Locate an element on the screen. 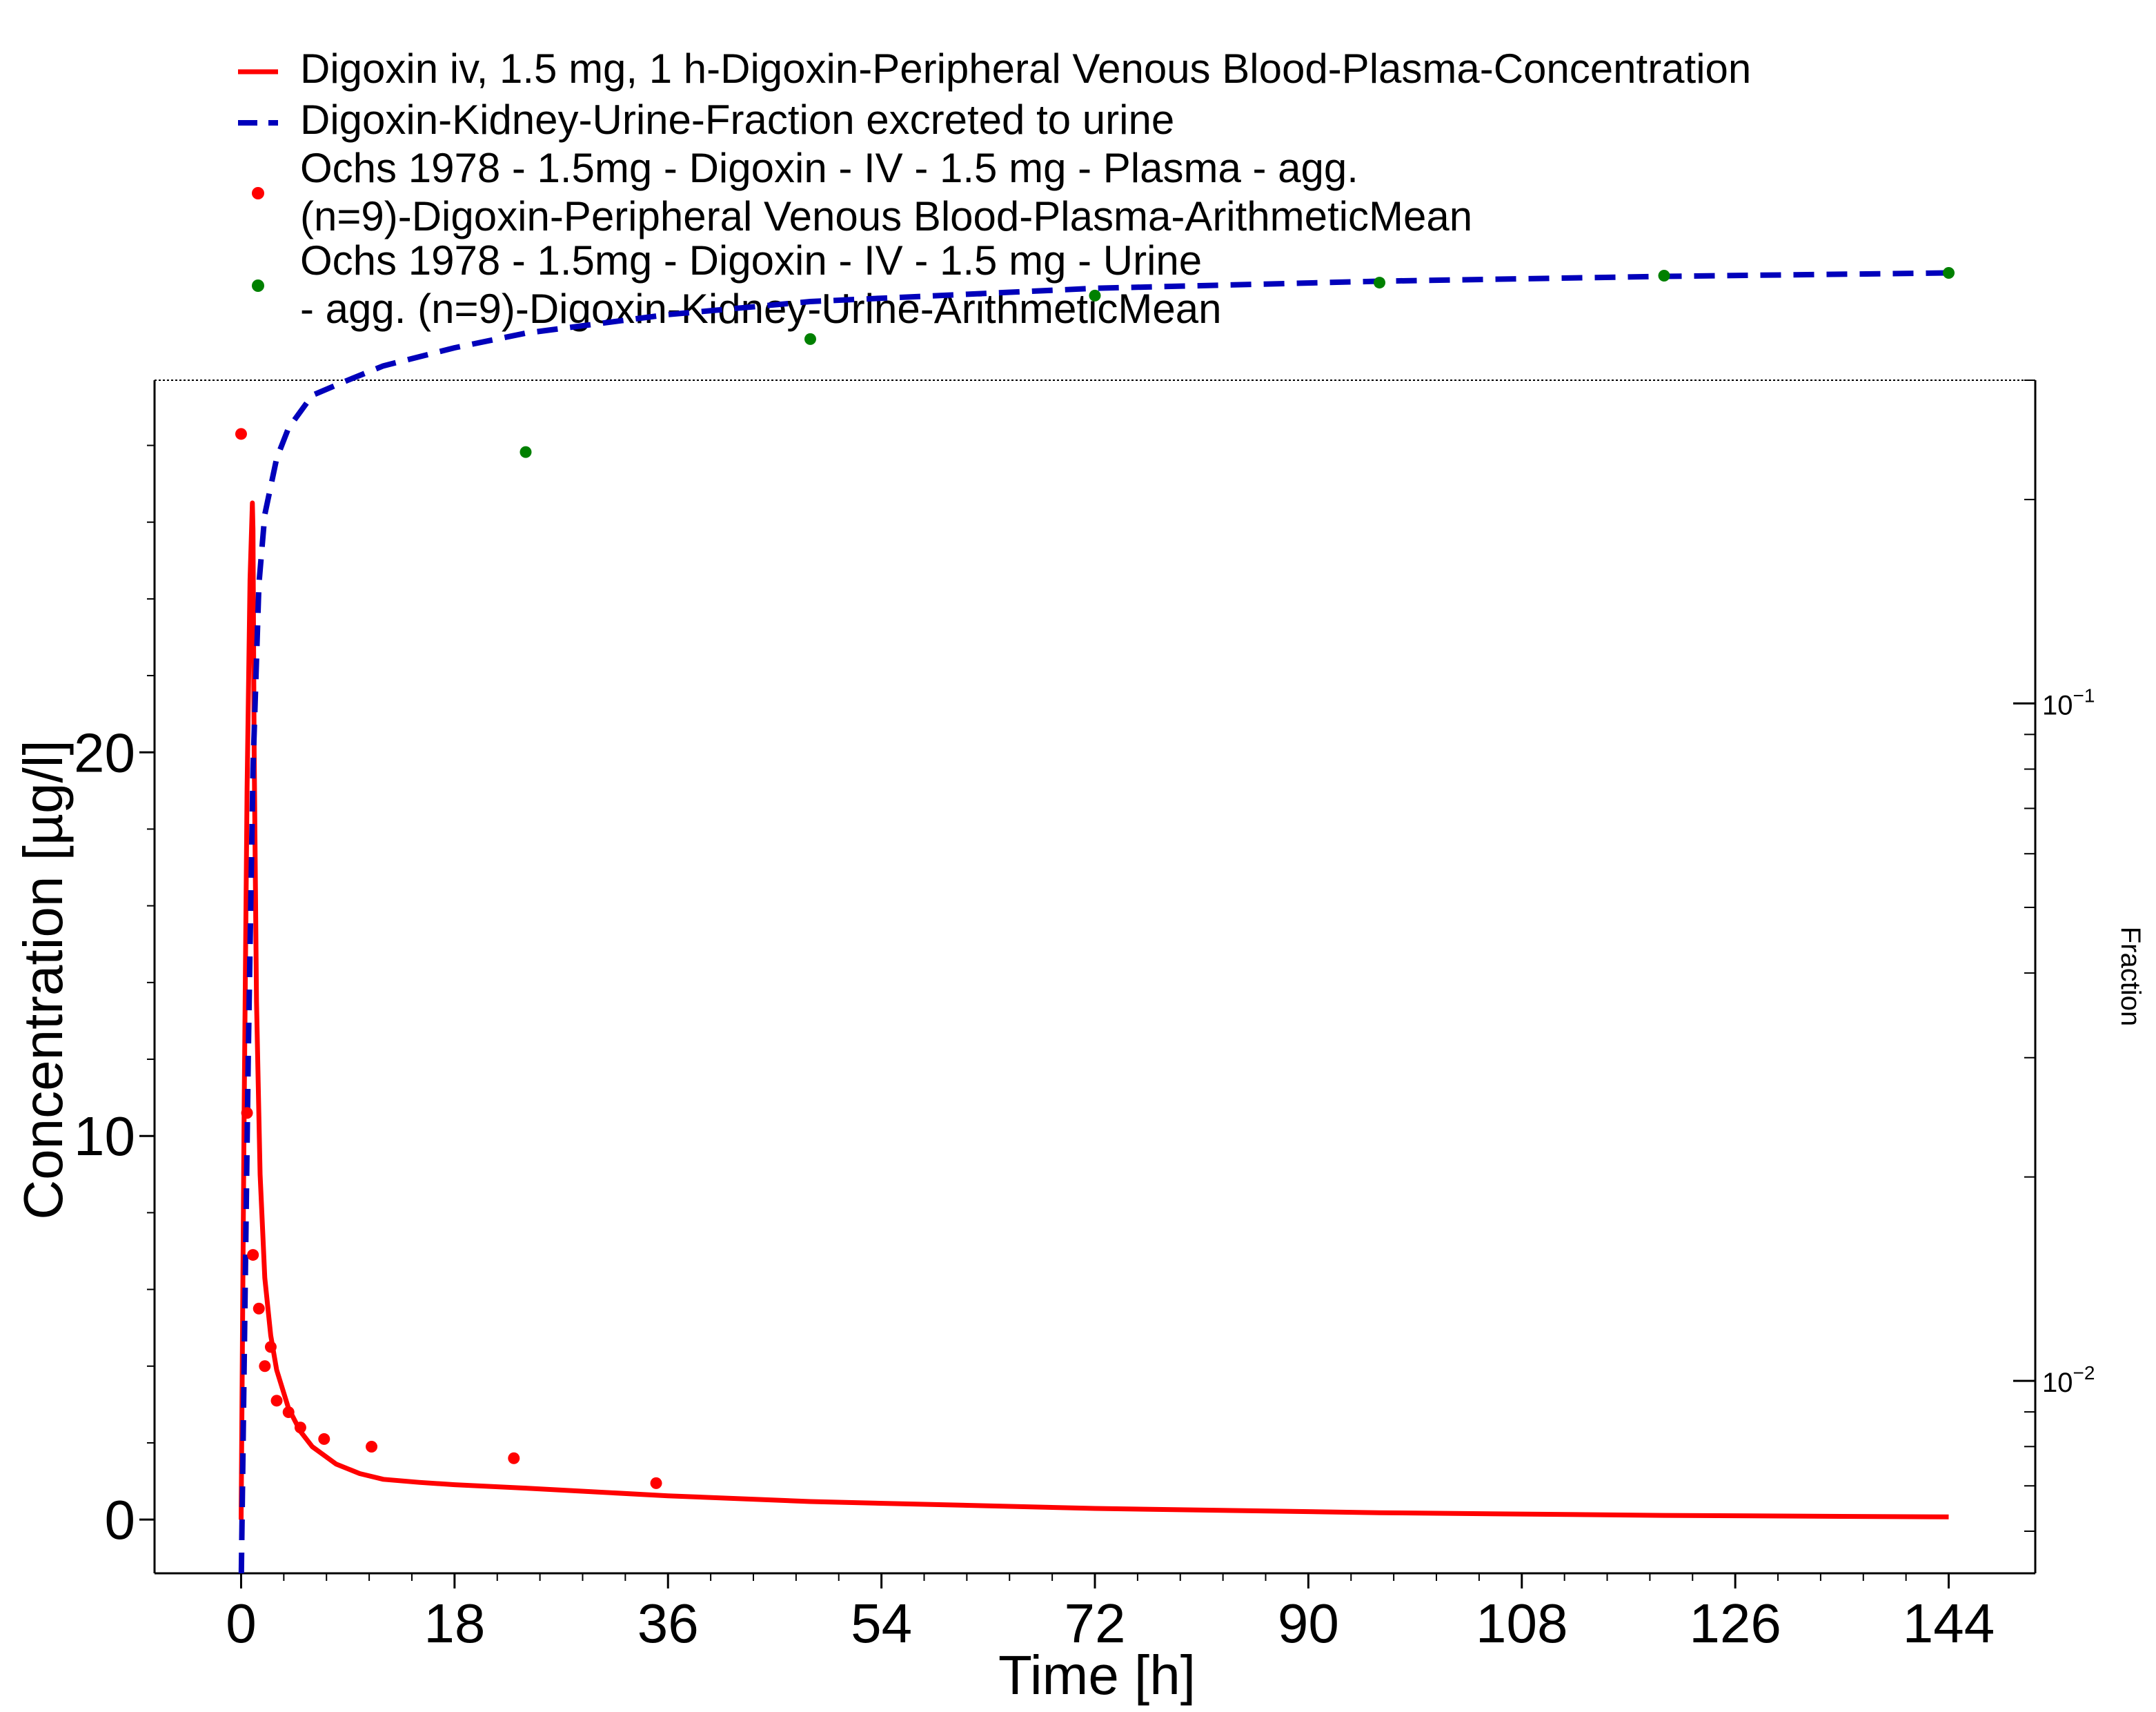 The width and height of the screenshot is (2156, 1712). y2-tick-label: 10⁻² is located at coordinates (2068, 1380).